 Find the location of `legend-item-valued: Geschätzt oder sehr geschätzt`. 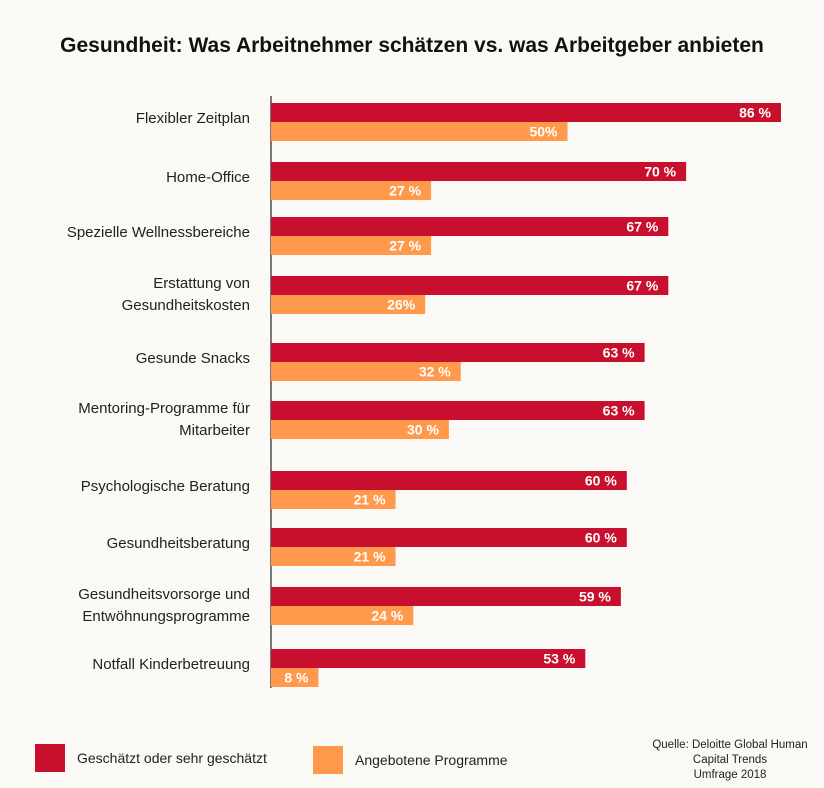

legend-item-valued: Geschätzt oder sehr geschätzt is located at coordinates (151, 758).